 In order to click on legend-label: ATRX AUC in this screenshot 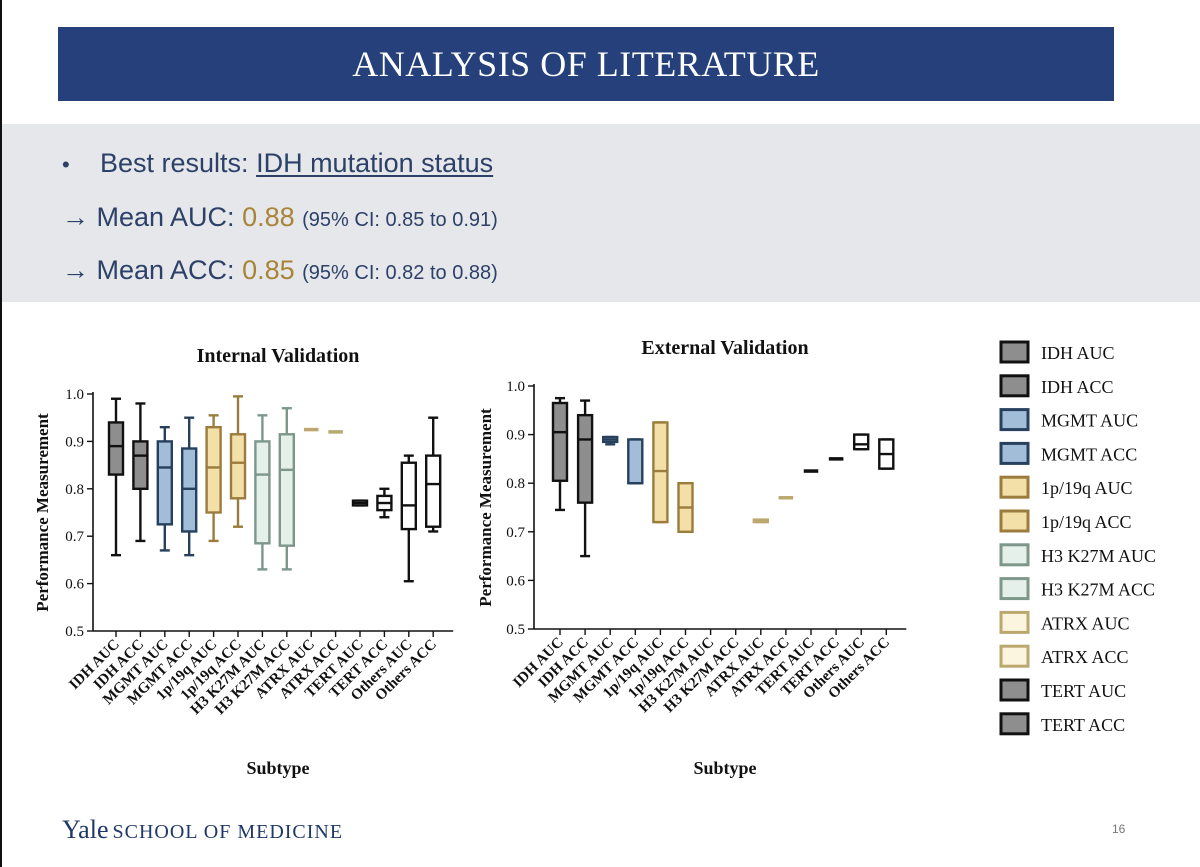, I will do `click(1085, 623)`.